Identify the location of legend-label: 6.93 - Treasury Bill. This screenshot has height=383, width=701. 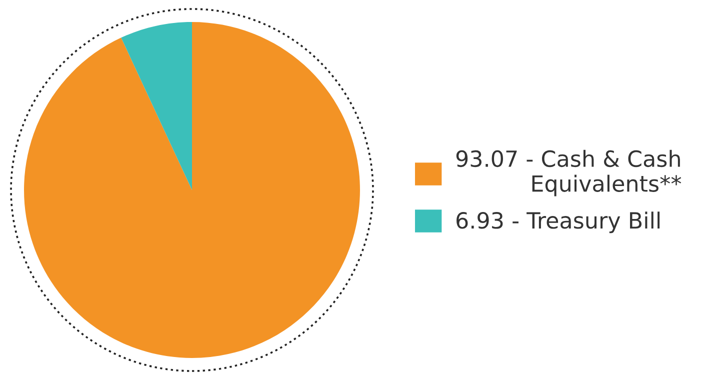
(558, 223).